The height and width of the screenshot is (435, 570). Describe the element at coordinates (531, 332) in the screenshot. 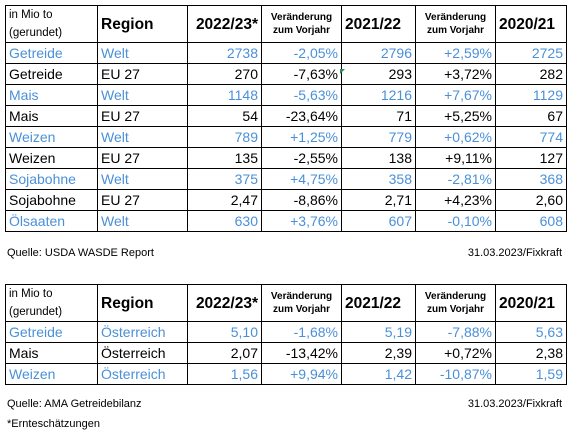

I see `value-2020-21-cell: 5,63` at that location.